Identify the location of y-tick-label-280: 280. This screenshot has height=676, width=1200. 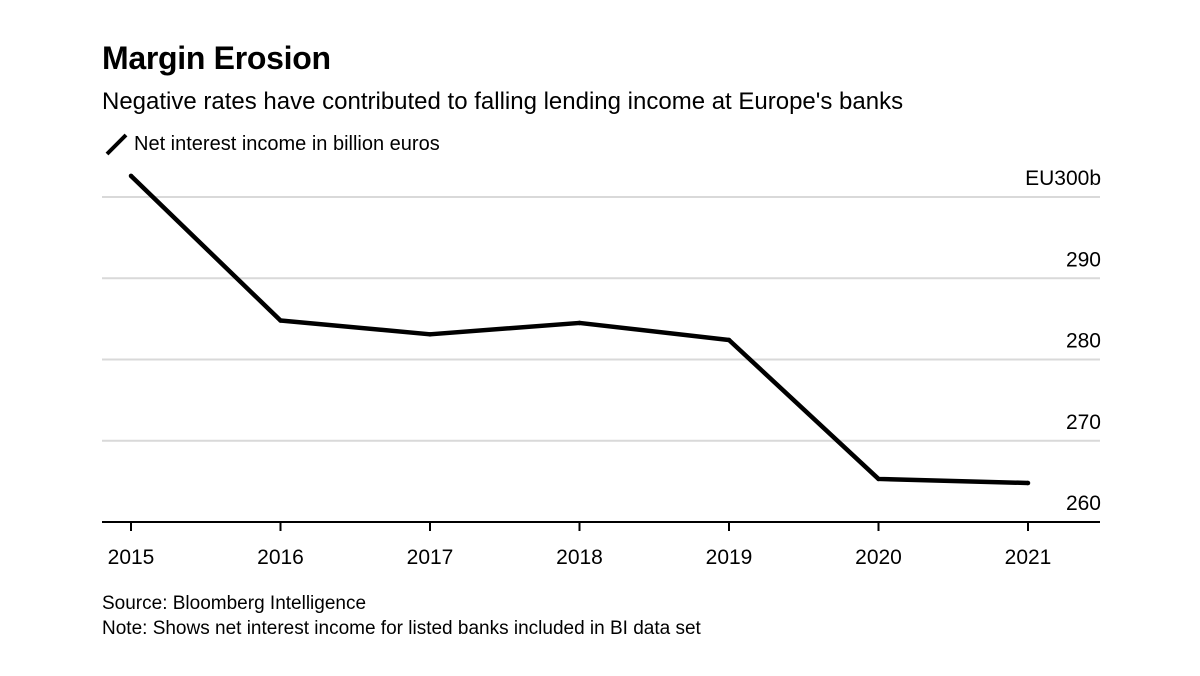
(1083, 341).